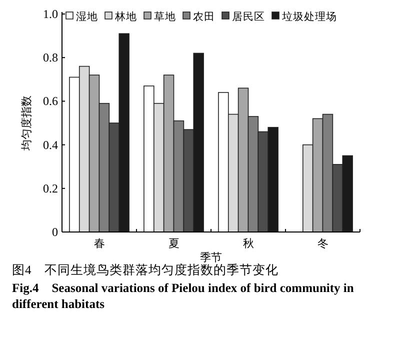 This screenshot has width=399, height=345. I want to click on legend-label: 湿地, so click(87, 16).